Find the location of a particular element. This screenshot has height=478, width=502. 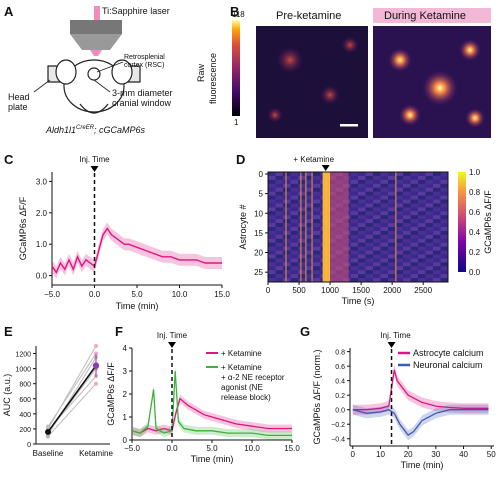

panel-label-d: D is located at coordinates (241, 159).